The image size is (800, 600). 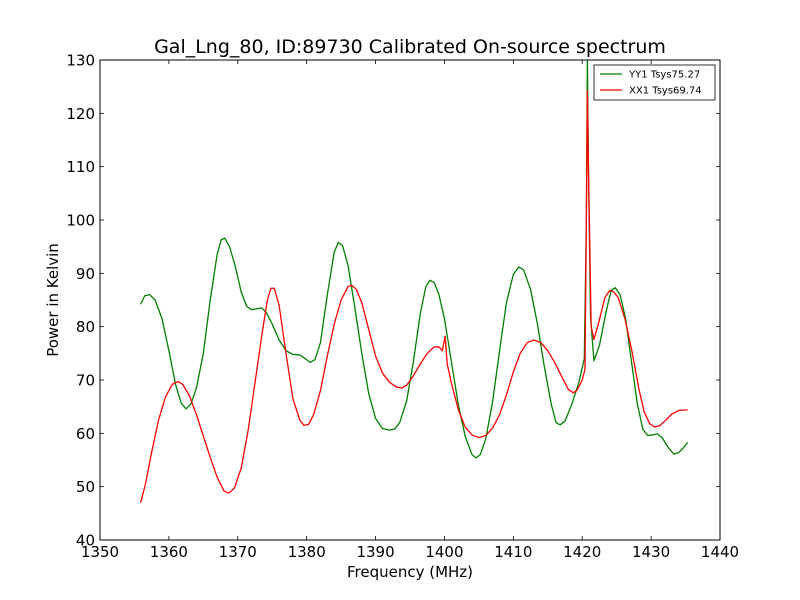 I want to click on legend-box, so click(x=654, y=82).